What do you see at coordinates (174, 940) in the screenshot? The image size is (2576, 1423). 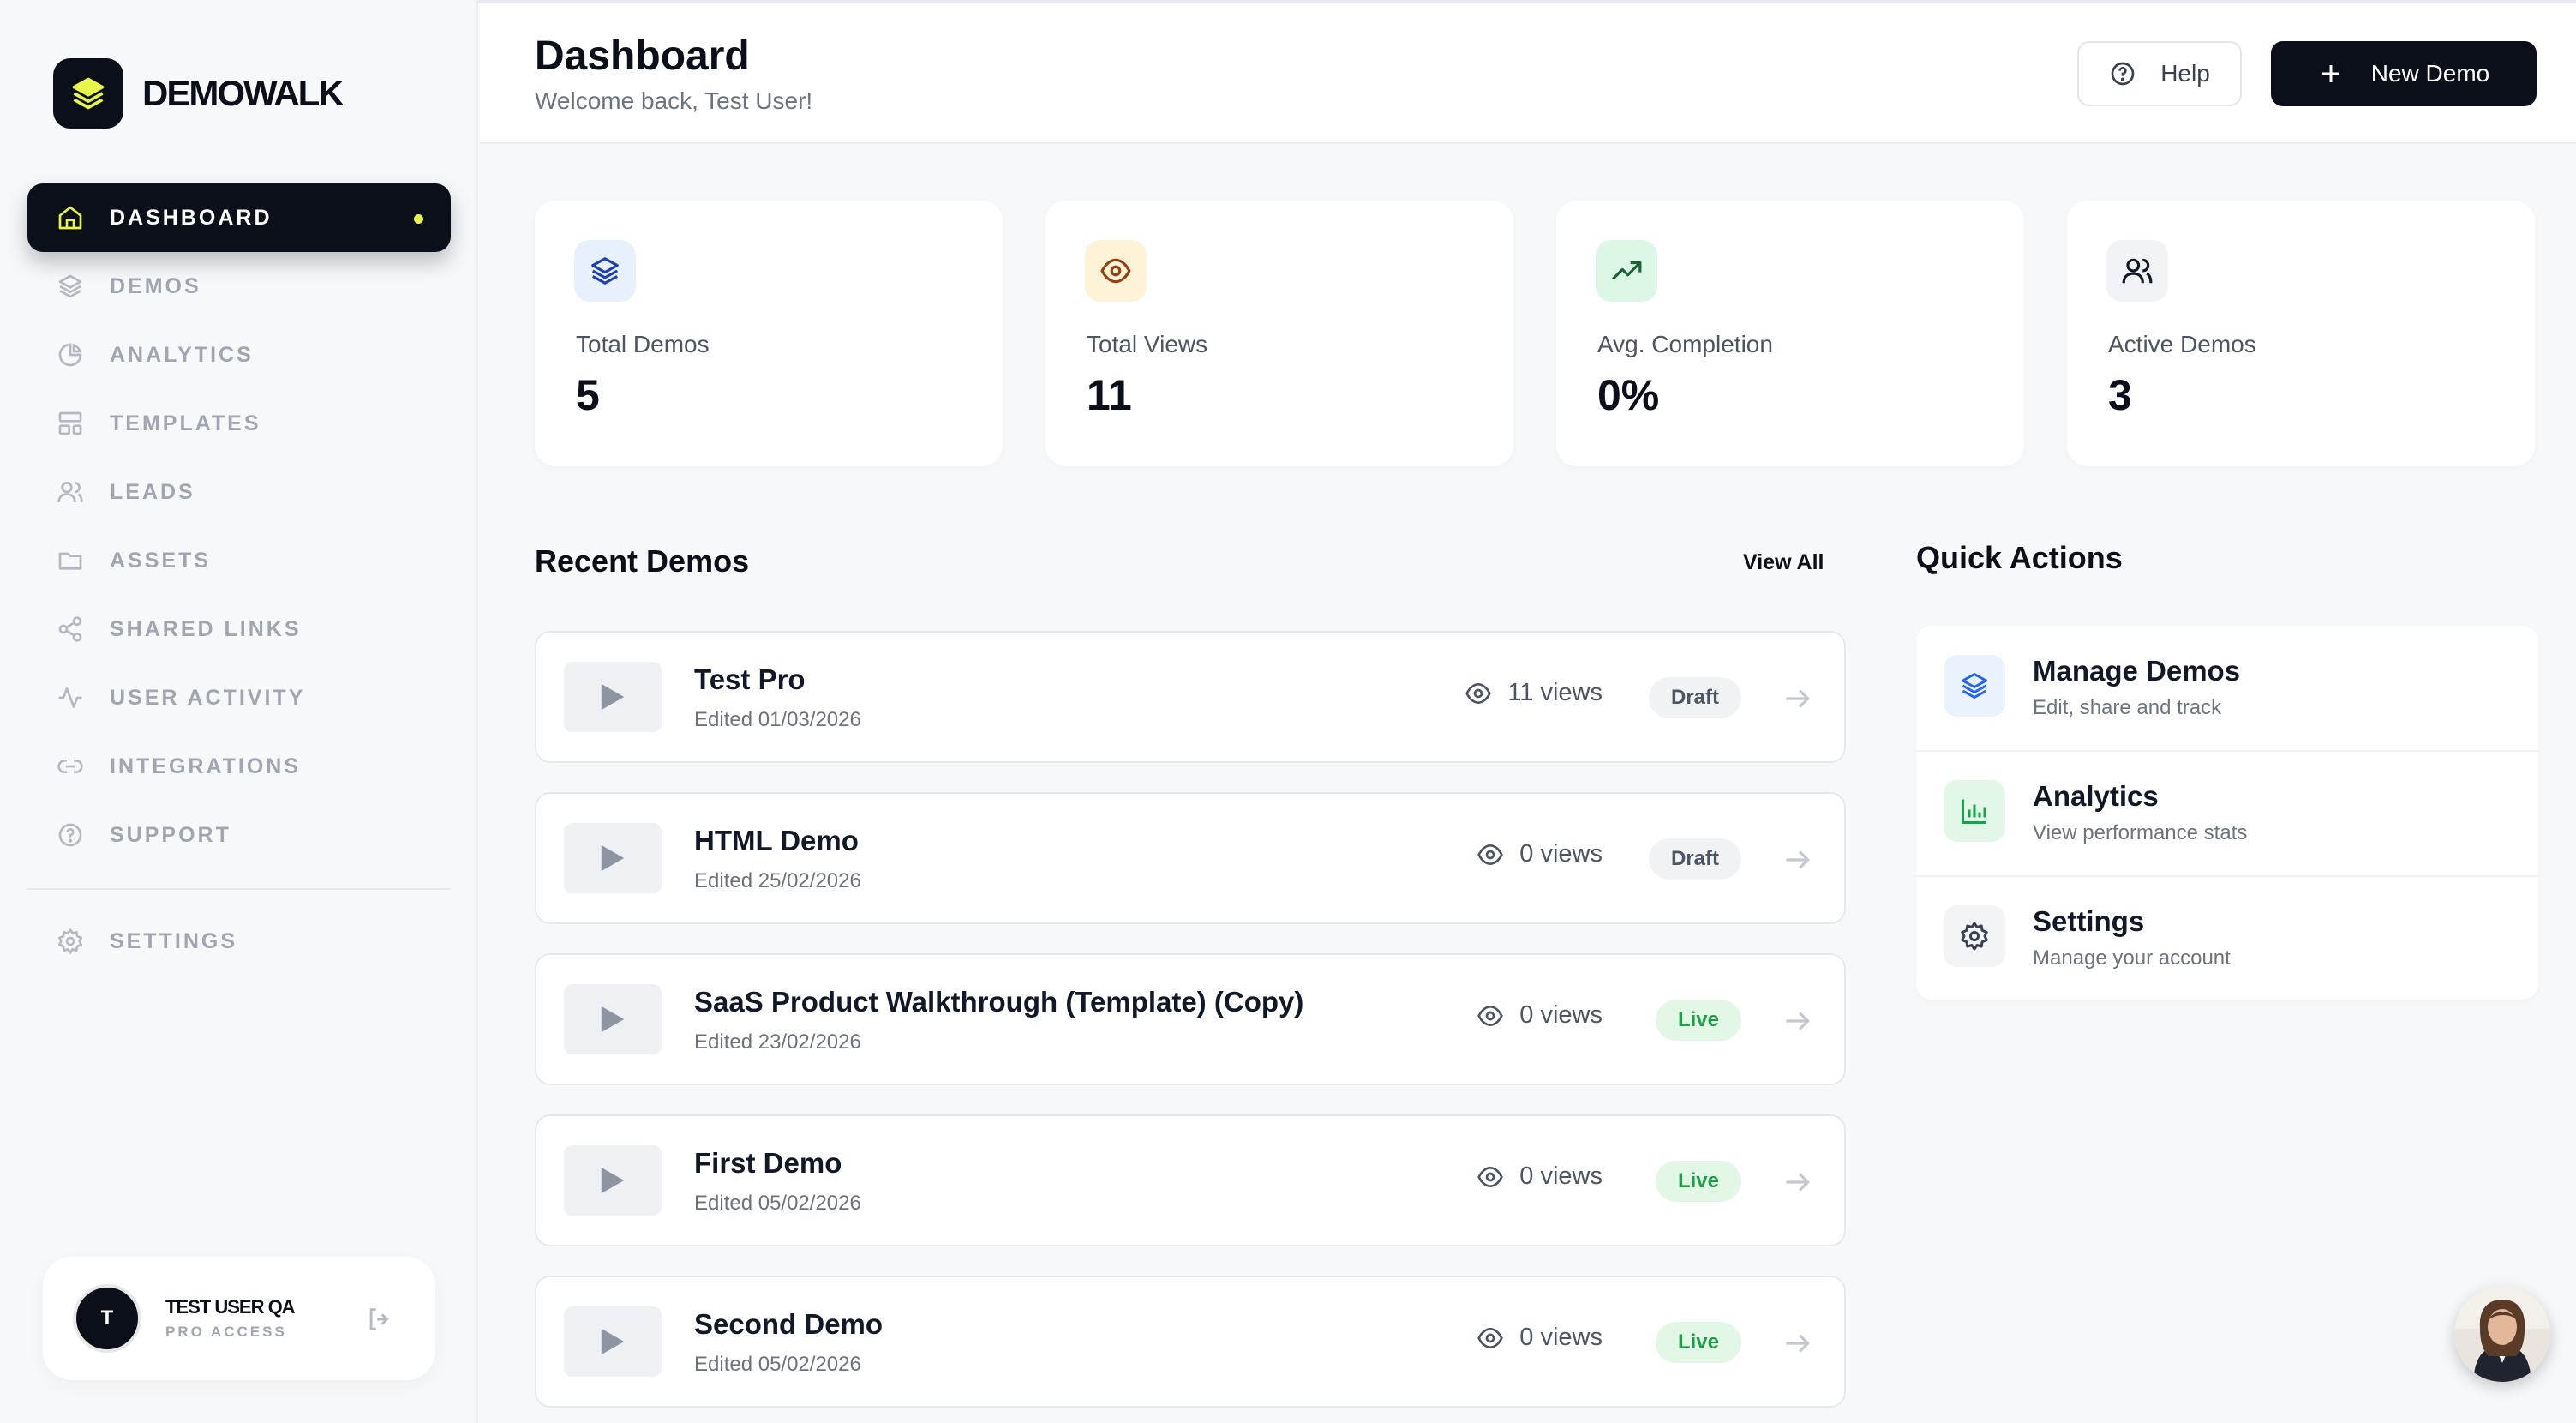 I see `sidebar-item-label: SETTINGS` at bounding box center [174, 940].